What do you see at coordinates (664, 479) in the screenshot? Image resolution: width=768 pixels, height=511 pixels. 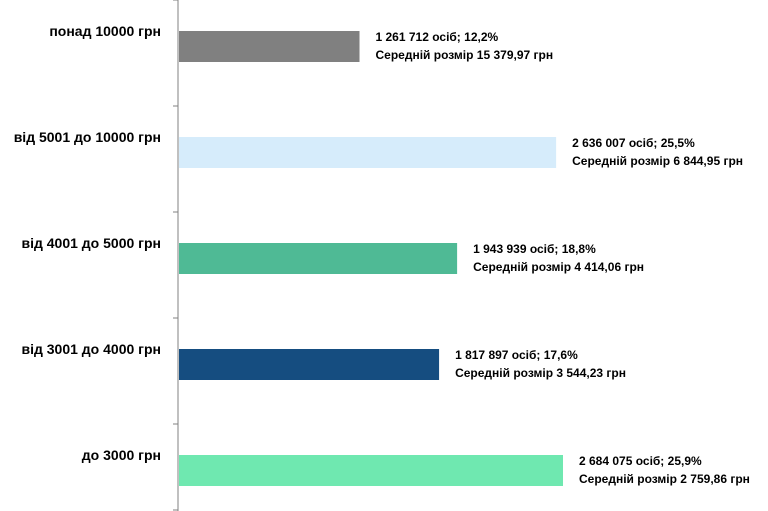 I see `data-label-average: Середній розмір 2 759,86 грн` at bounding box center [664, 479].